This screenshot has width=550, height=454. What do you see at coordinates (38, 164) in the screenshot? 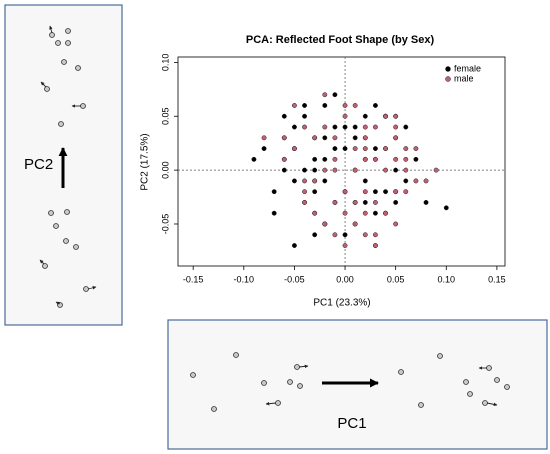
I see `pc2-label: PC2` at bounding box center [38, 164].